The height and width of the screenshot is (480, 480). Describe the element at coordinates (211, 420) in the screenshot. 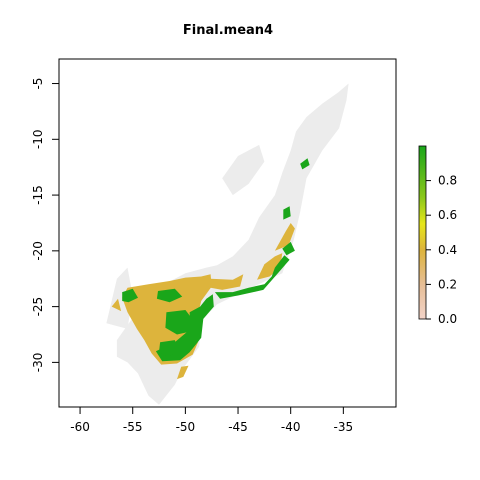

I see `x-axis: -60 -55 -50 -45 -40 -35` at that location.